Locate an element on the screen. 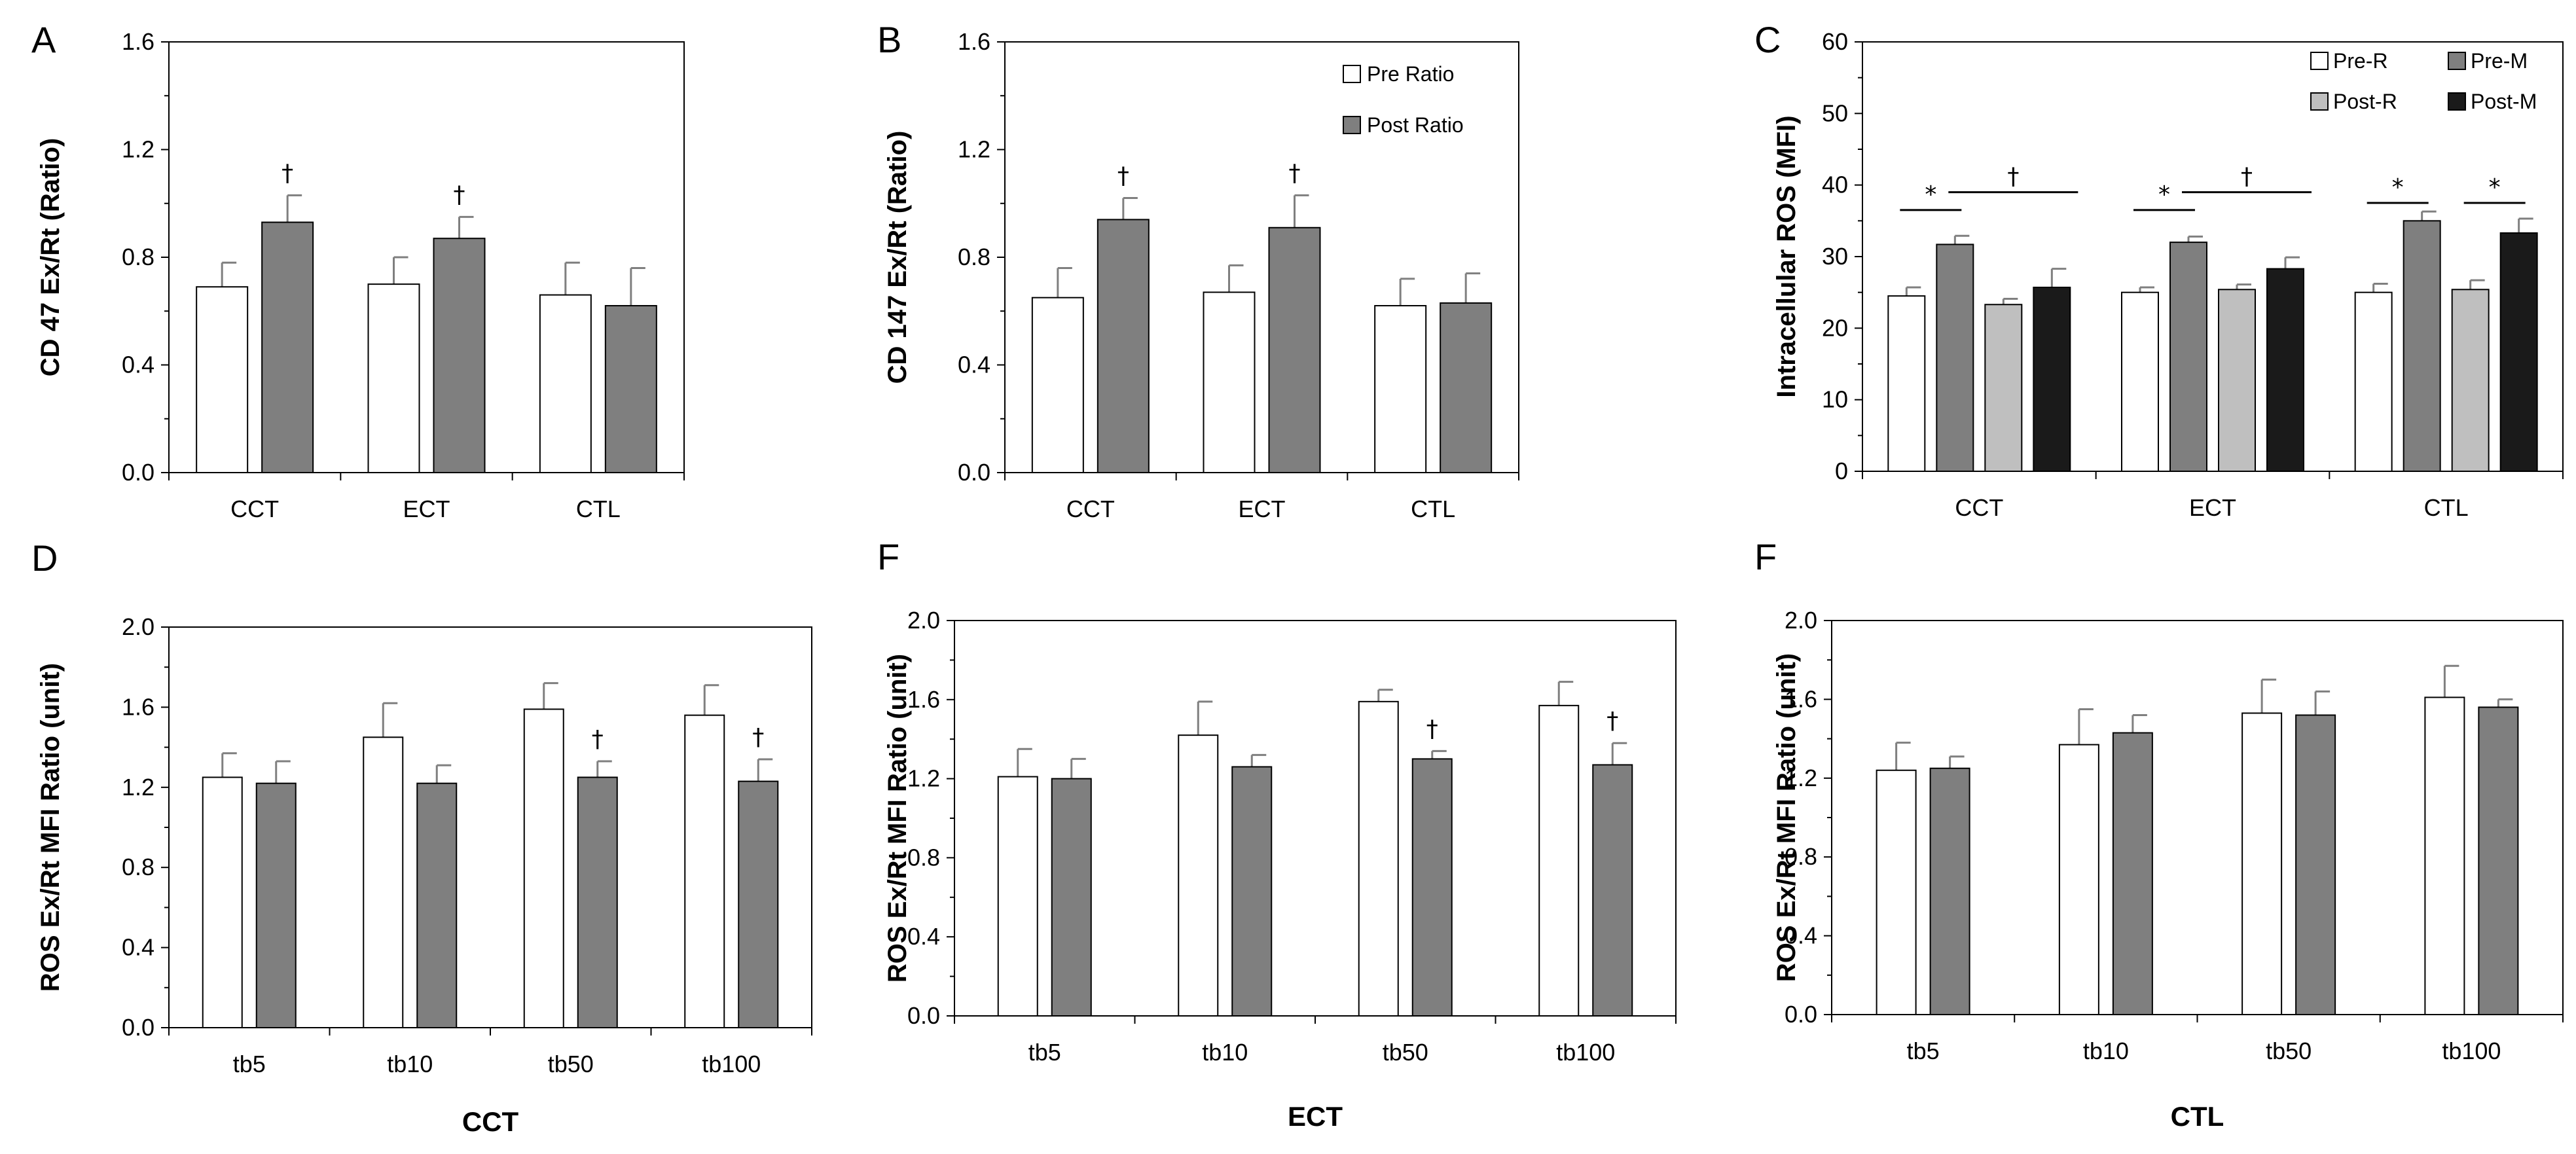 The height and width of the screenshot is (1154, 2576). panel-letter: F is located at coordinates (888, 556).